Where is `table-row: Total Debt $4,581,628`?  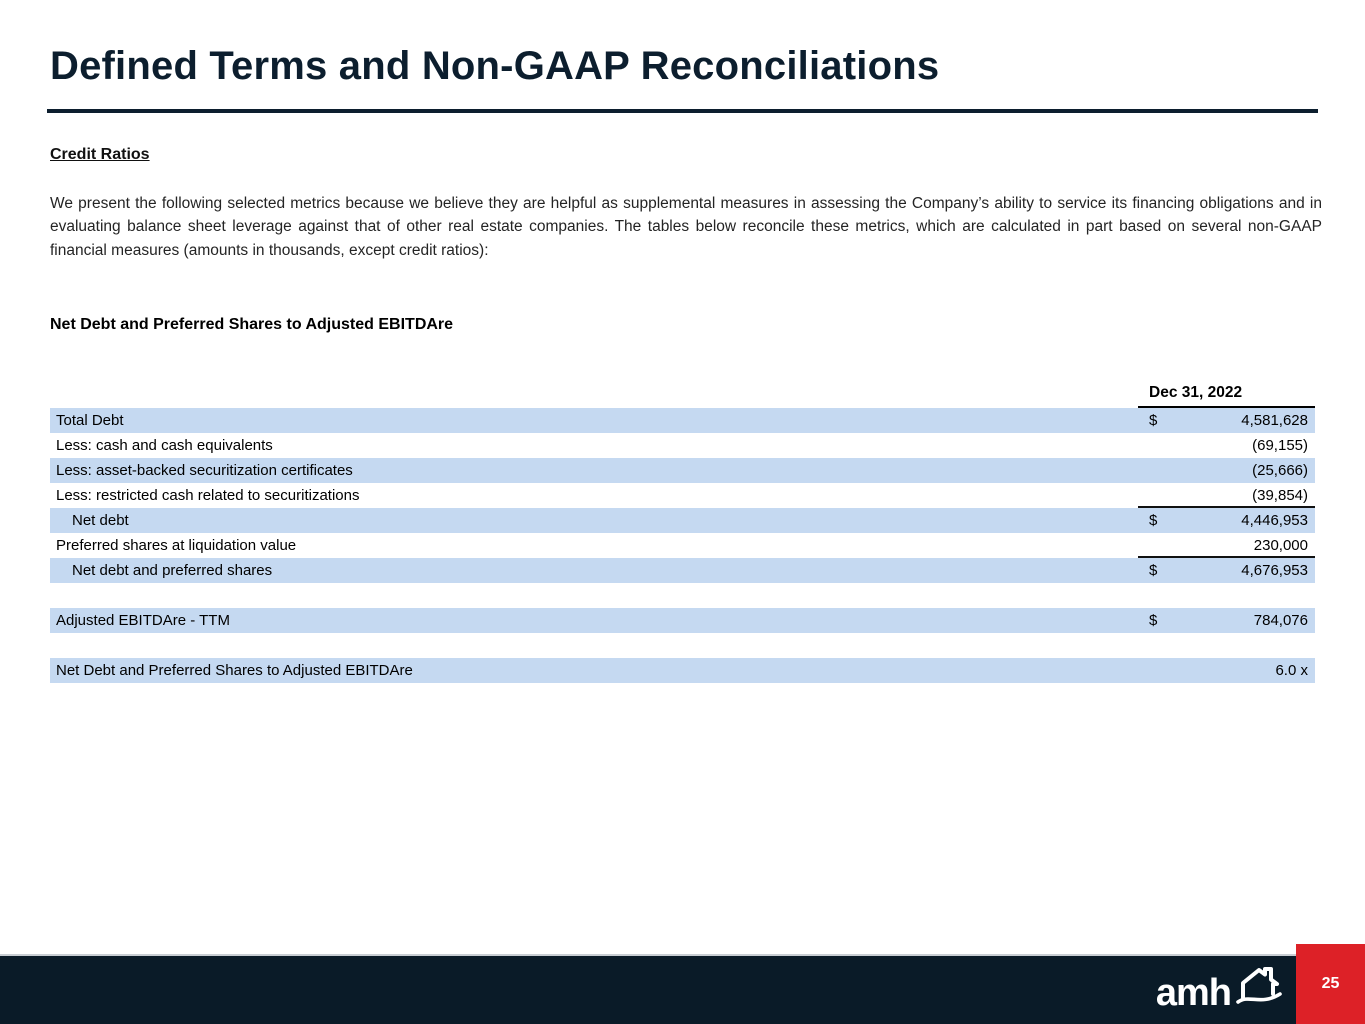 table-row: Total Debt $4,581,628 is located at coordinates (682, 420).